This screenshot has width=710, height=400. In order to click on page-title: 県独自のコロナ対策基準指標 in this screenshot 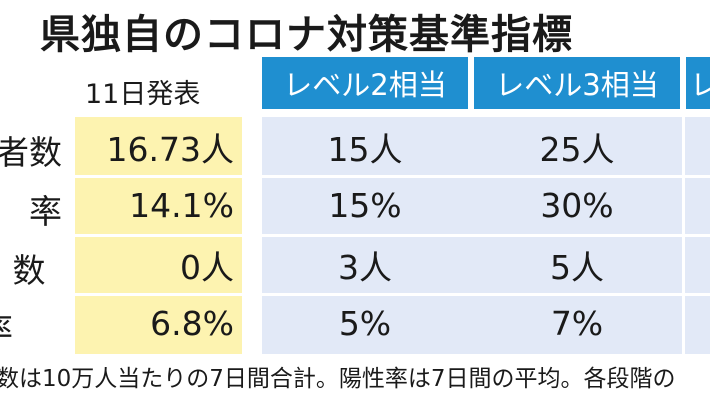, I will do `click(306, 35)`.